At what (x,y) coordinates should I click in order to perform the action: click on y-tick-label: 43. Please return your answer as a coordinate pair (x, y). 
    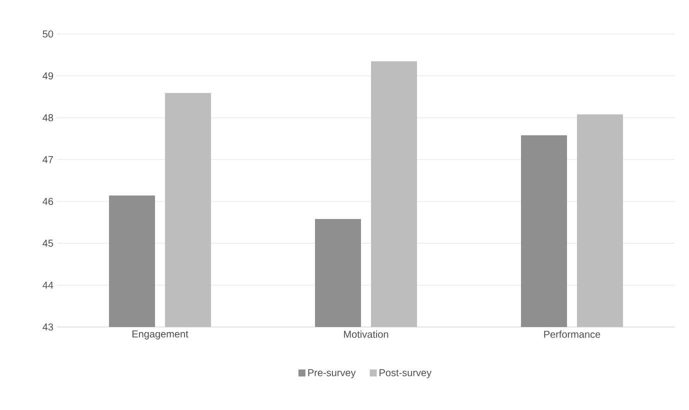
    Looking at the image, I should click on (48, 327).